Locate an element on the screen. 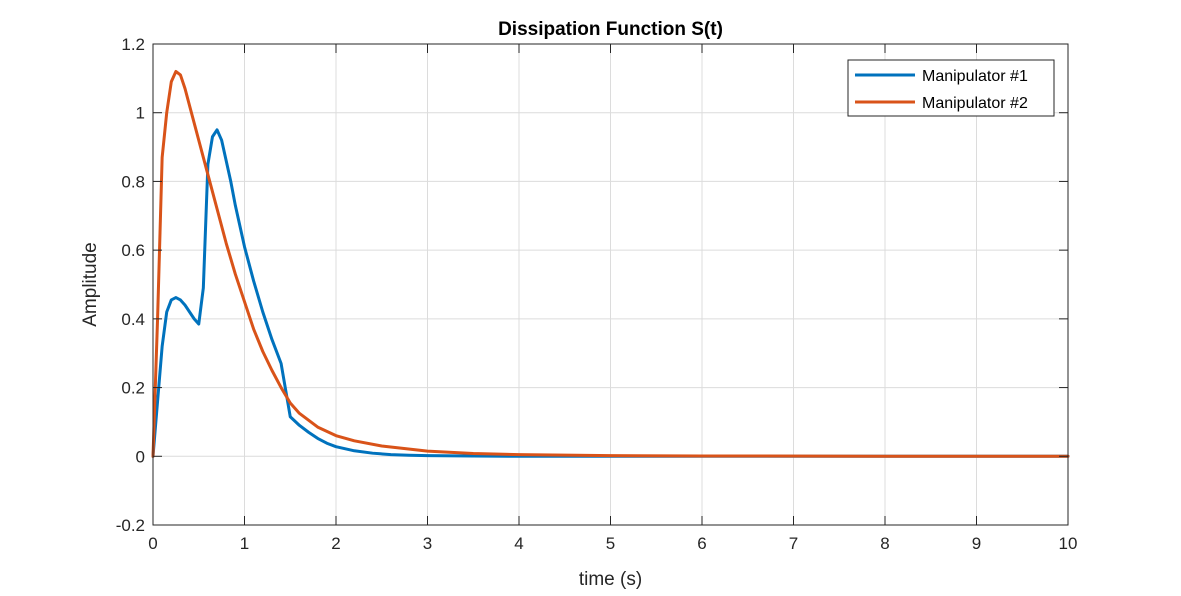 Image resolution: width=1181 pixels, height=596 pixels. x-tick-label: 1 is located at coordinates (244, 543).